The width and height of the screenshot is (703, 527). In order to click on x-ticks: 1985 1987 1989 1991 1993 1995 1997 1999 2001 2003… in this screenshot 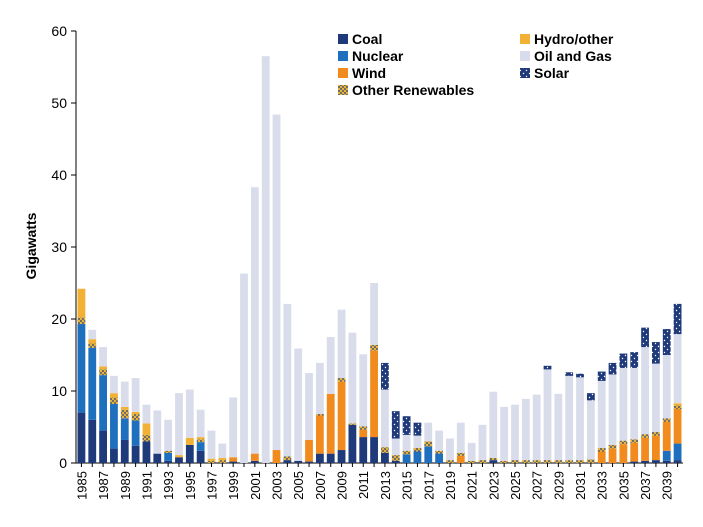, I will do `click(376, 481)`.